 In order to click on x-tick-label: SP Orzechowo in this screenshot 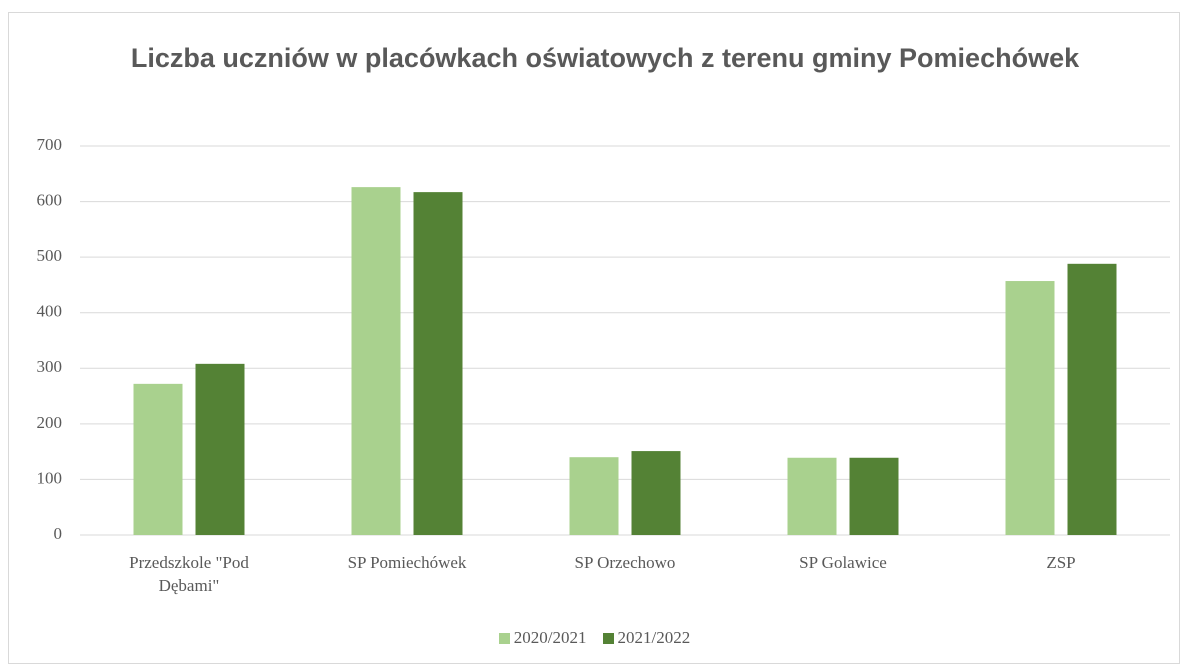, I will do `click(625, 562)`.